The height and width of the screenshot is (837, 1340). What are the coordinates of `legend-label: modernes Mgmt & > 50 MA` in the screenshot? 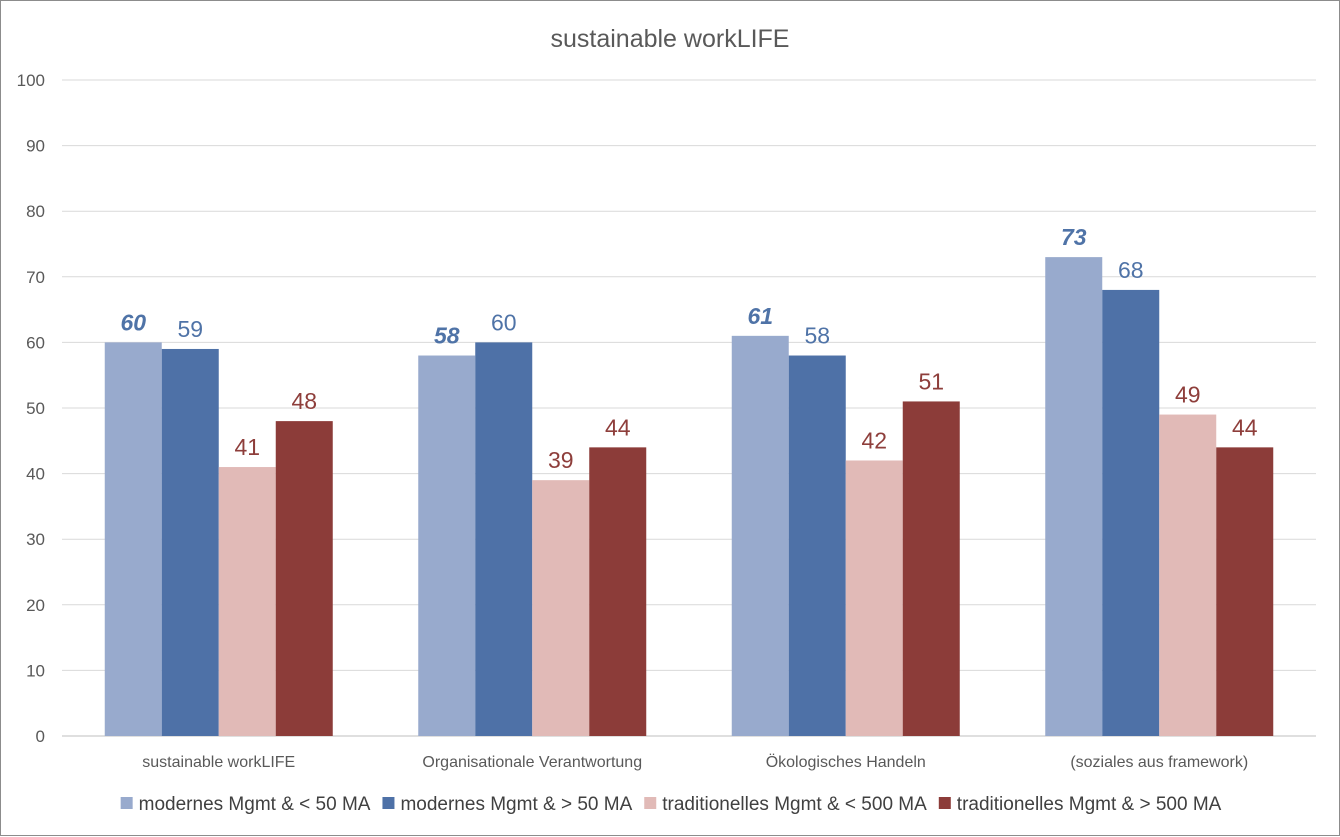 It's located at (516, 804).